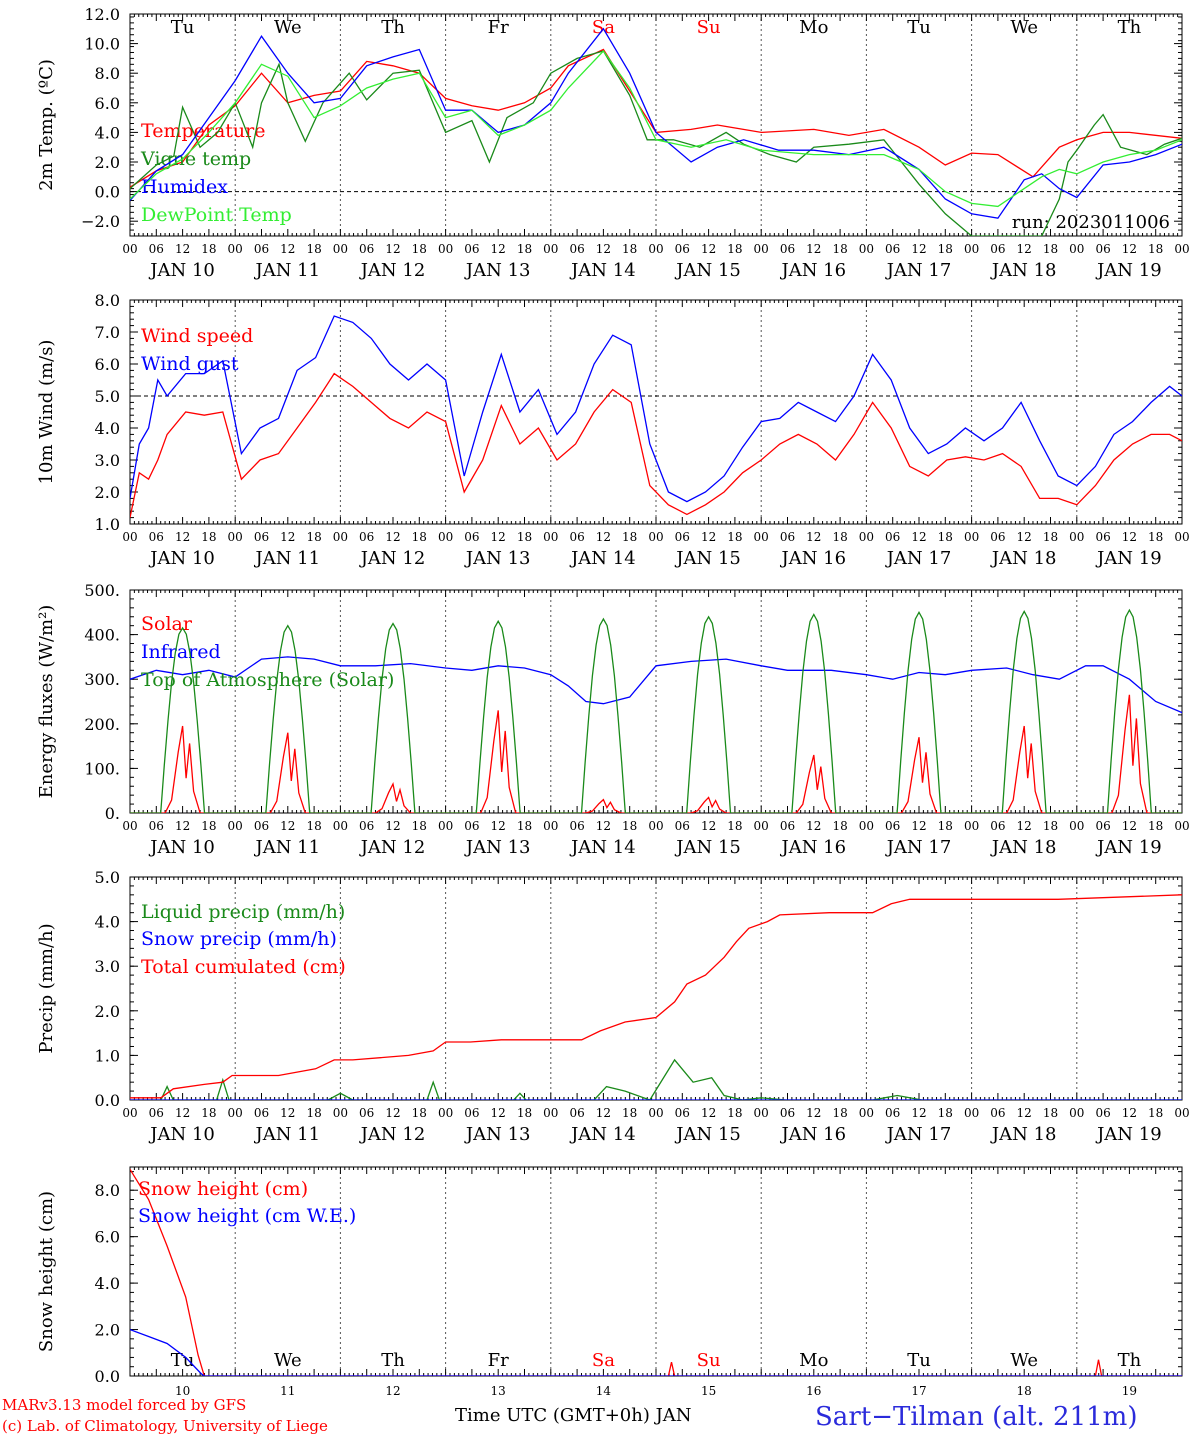 Image resolution: width=1194 pixels, height=1440 pixels. I want to click on y-tick-label: 8.0, so click(107, 1190).